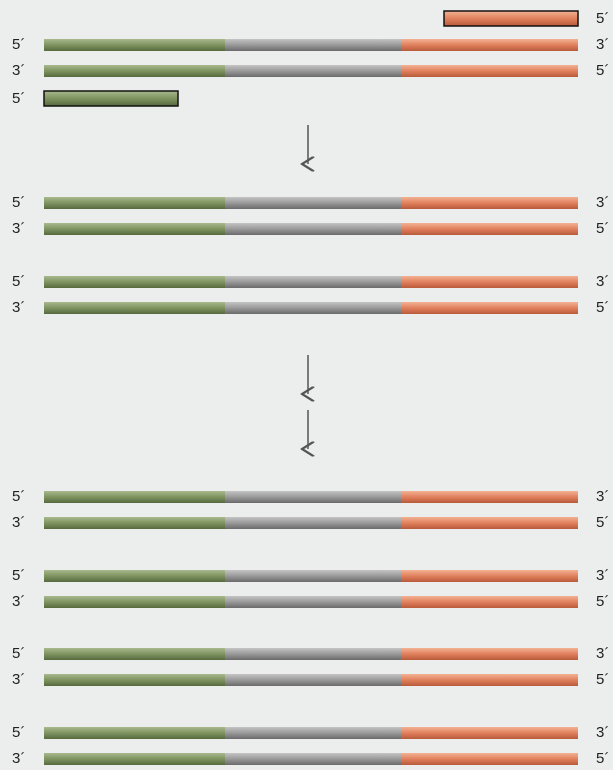 This screenshot has width=613, height=770. Describe the element at coordinates (111, 98) in the screenshot. I see `primer-forward` at that location.